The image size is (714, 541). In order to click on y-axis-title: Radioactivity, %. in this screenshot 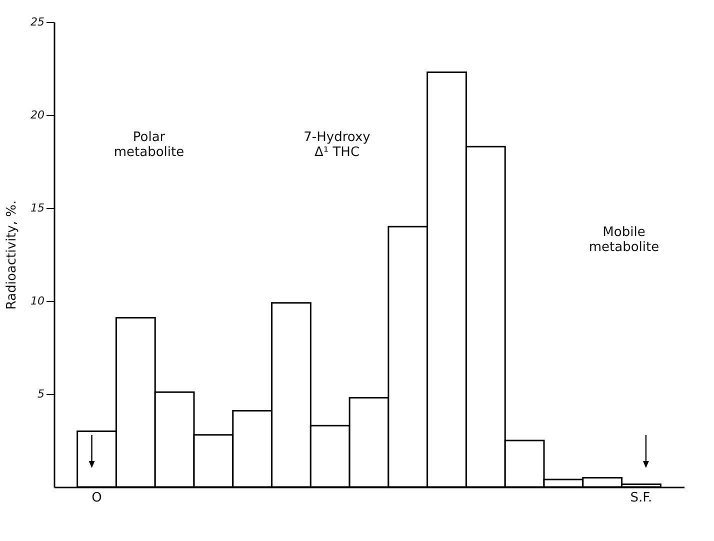, I will do `click(12, 255)`.